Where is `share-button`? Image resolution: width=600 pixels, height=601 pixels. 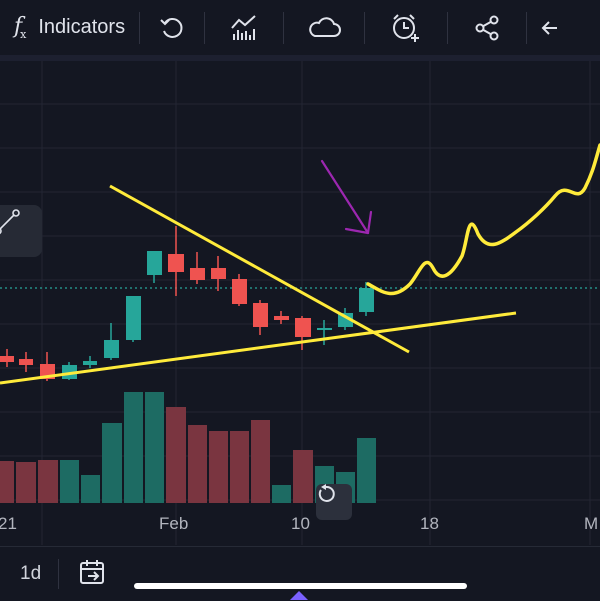 share-button is located at coordinates (487, 27).